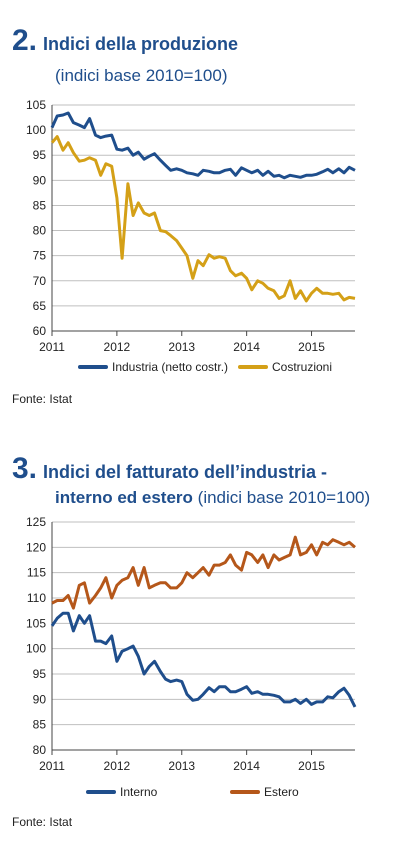  I want to click on chart3-number: 3., so click(25, 468).